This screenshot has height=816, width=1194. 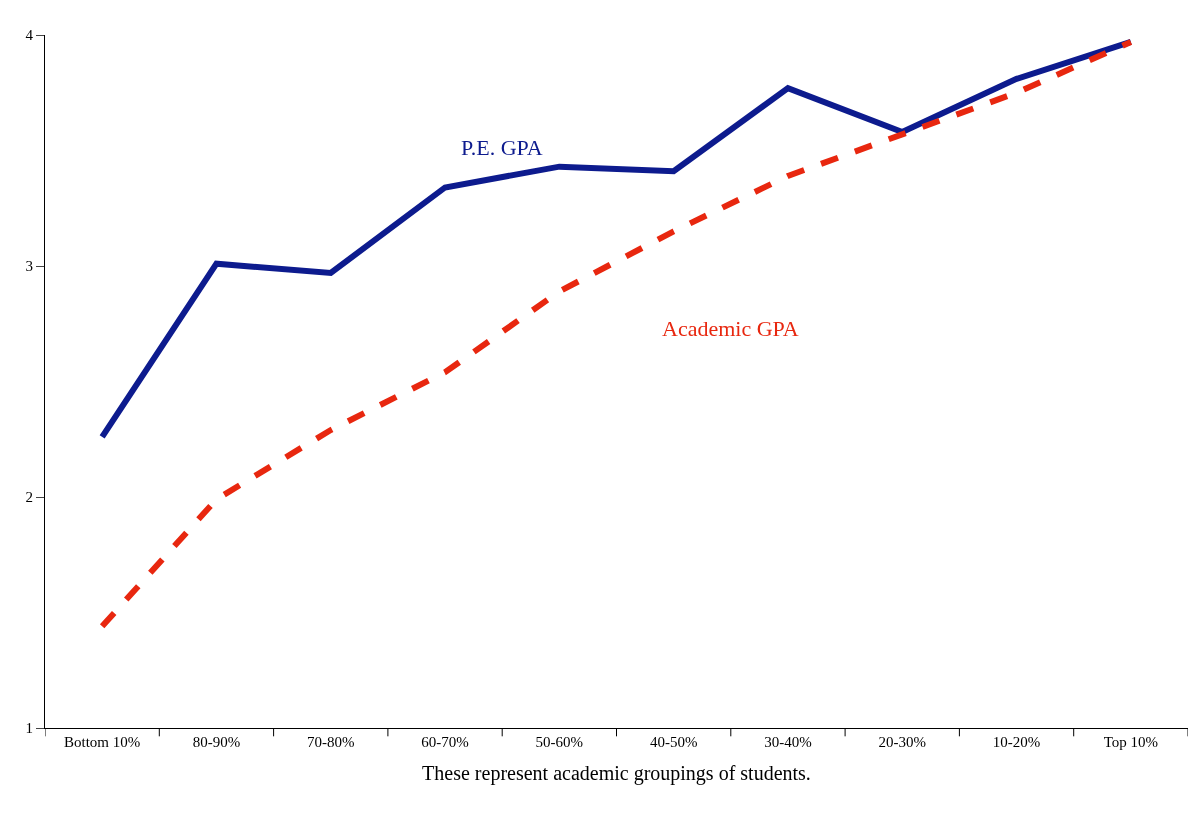 What do you see at coordinates (29, 497) in the screenshot?
I see `y-tick-label: 2` at bounding box center [29, 497].